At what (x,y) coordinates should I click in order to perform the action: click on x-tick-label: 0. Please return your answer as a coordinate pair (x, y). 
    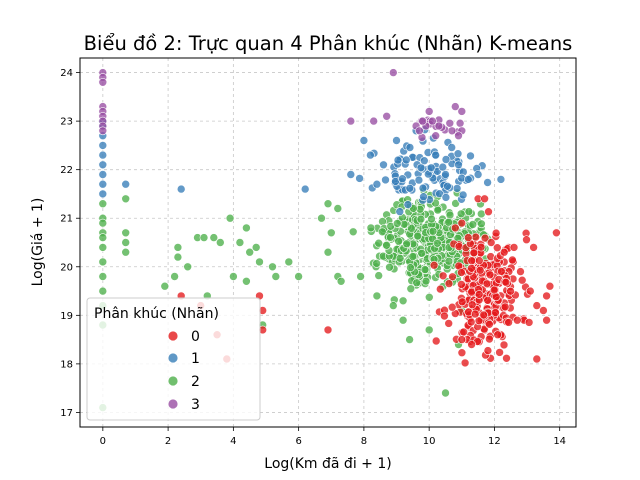
    Looking at the image, I should click on (103, 441).